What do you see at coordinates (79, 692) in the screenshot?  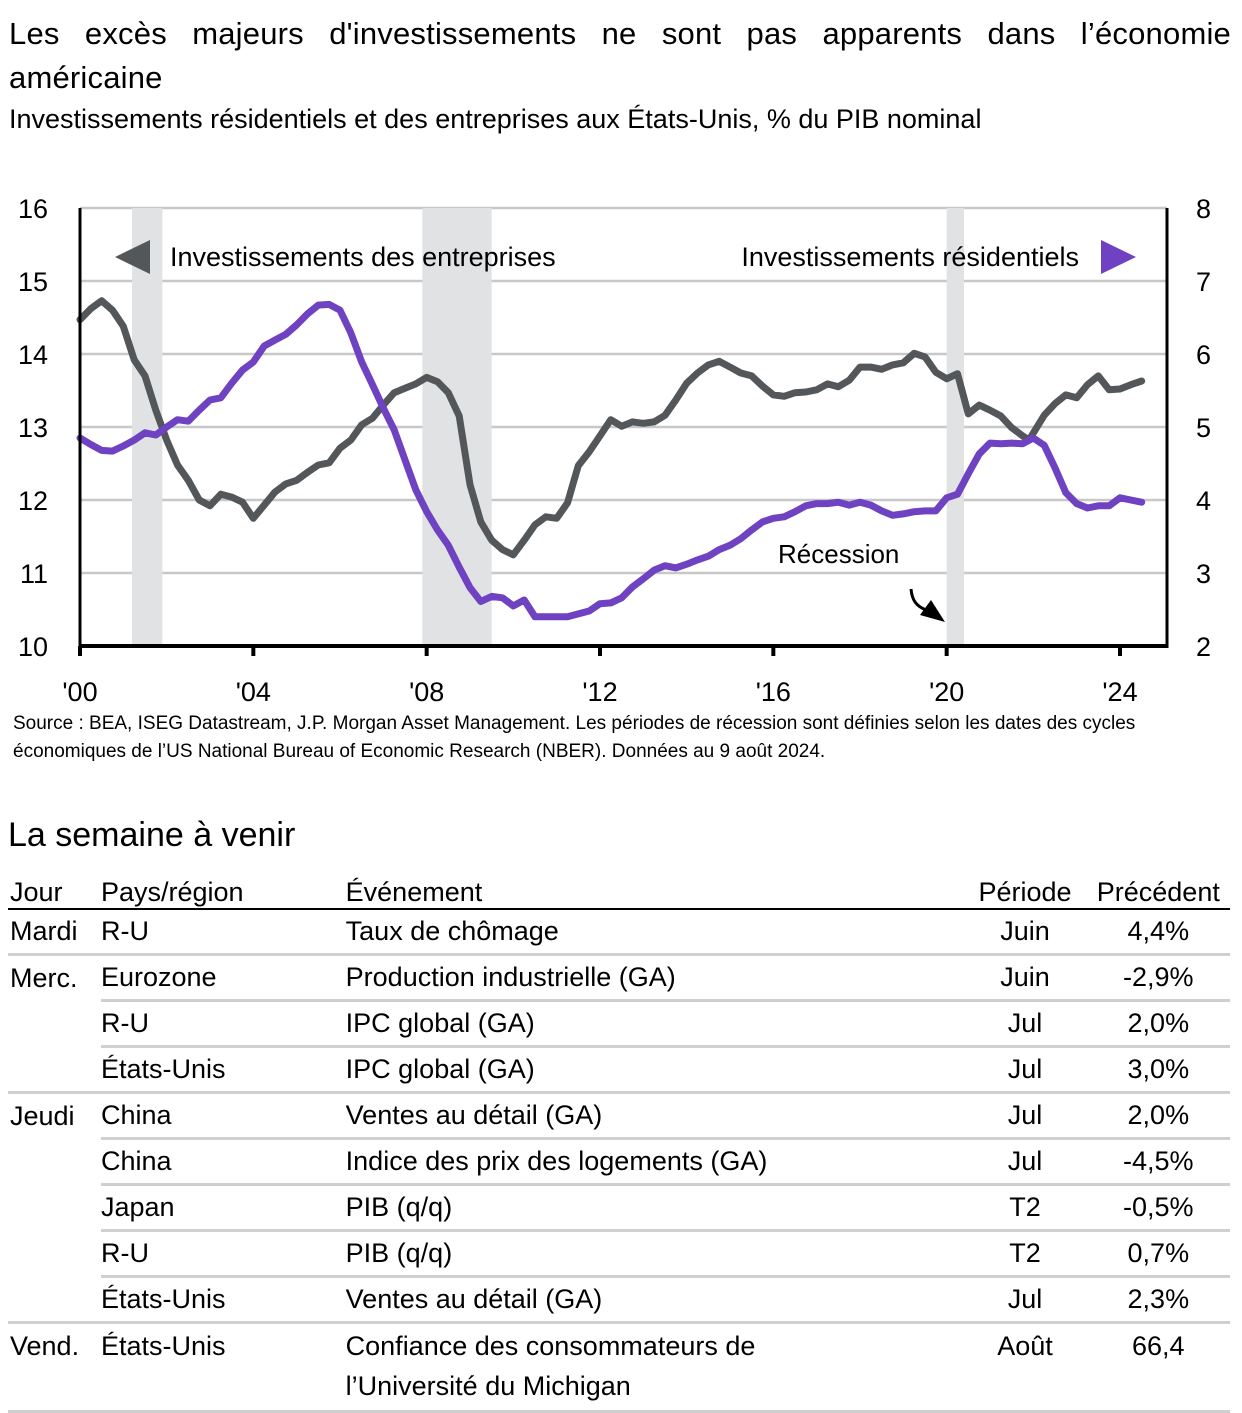 I see `x-tick-label: '00` at bounding box center [79, 692].